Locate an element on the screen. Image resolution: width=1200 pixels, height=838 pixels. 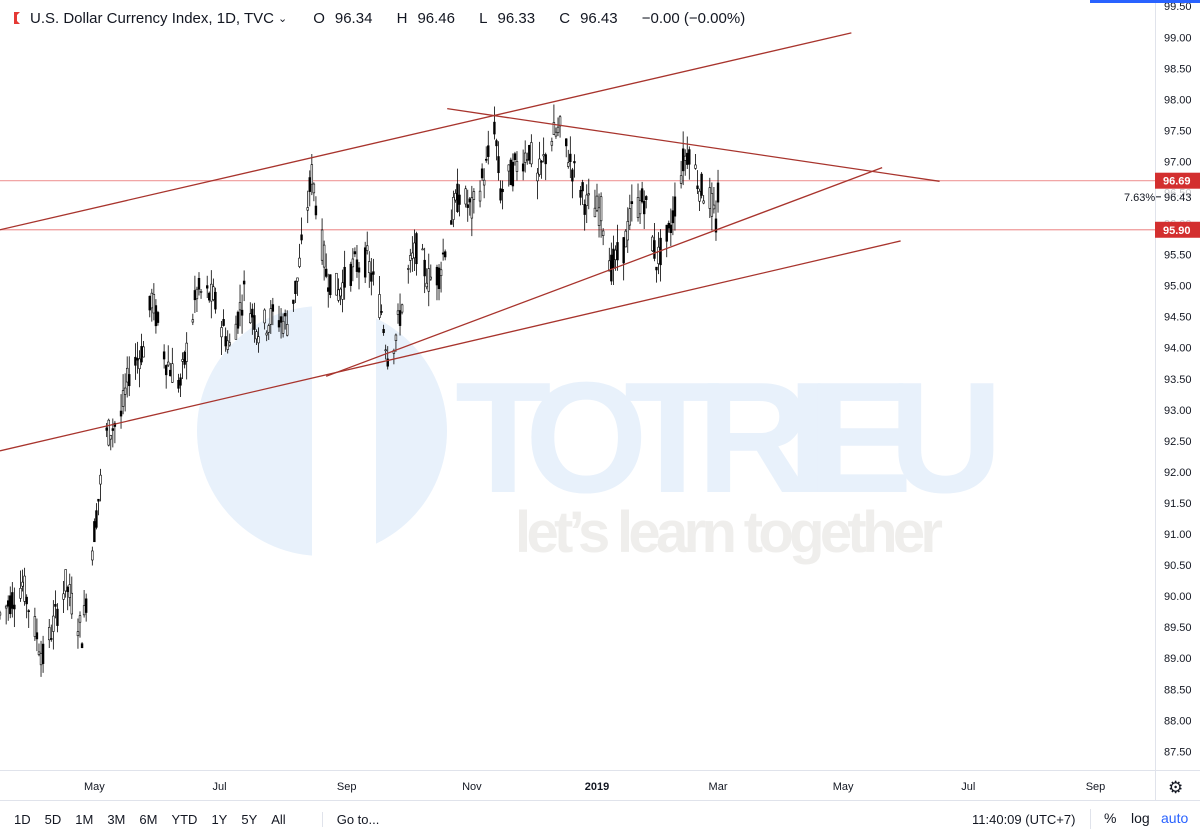
price-tick: 88.50 is located at coordinates (1178, 690).